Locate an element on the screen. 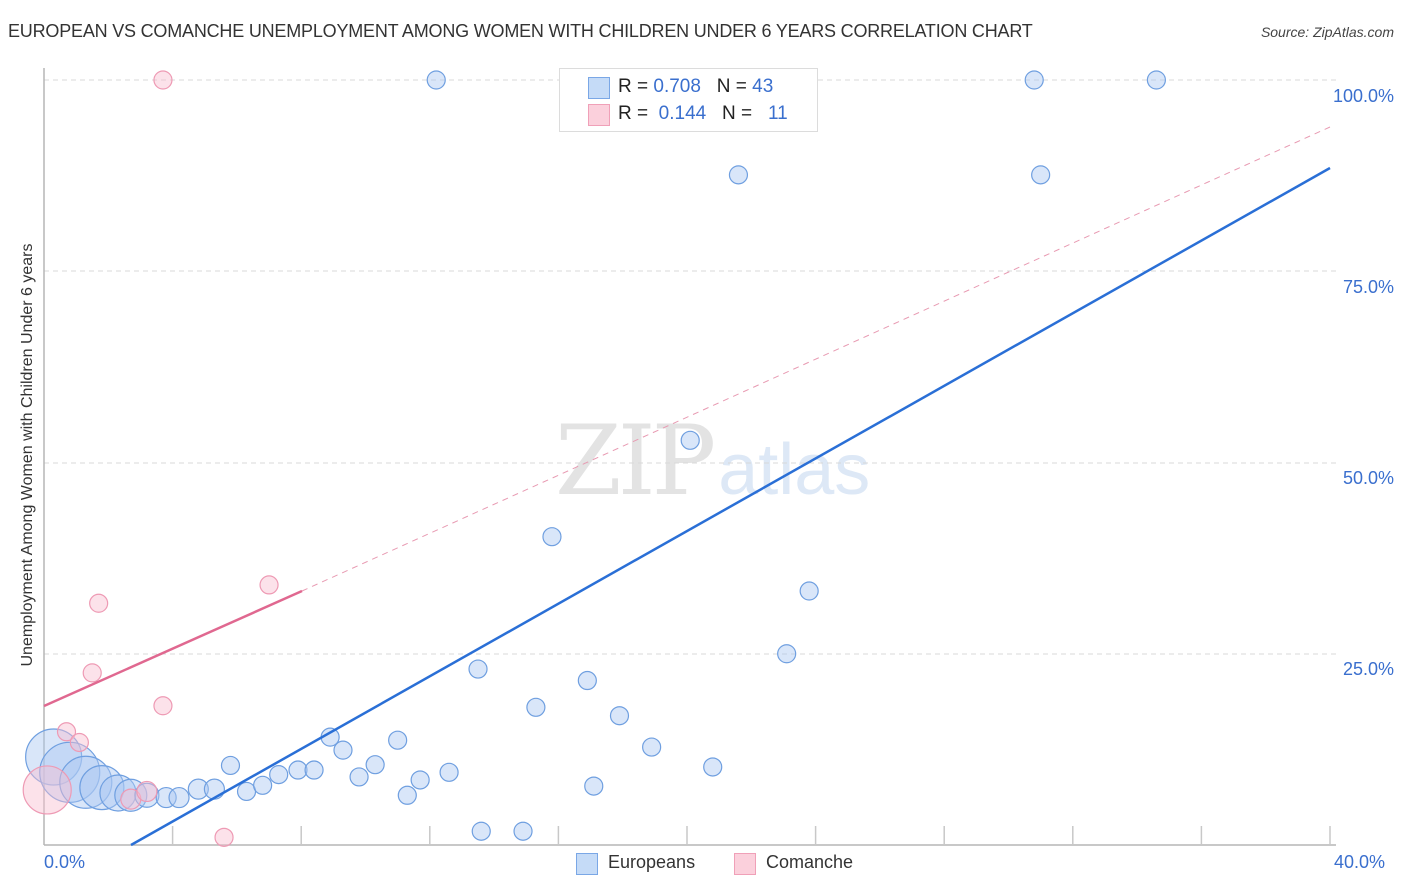  zipatlas-watermark: ZIPatlas is located at coordinates (712, 461).